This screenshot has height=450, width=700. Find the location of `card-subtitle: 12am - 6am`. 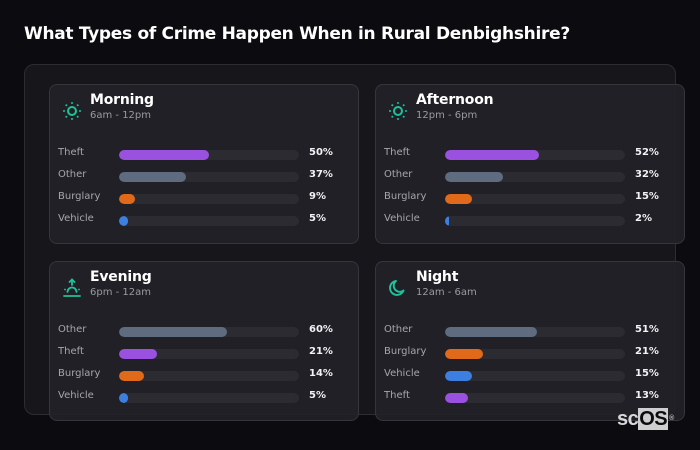

card-subtitle: 12am - 6am is located at coordinates (446, 292).